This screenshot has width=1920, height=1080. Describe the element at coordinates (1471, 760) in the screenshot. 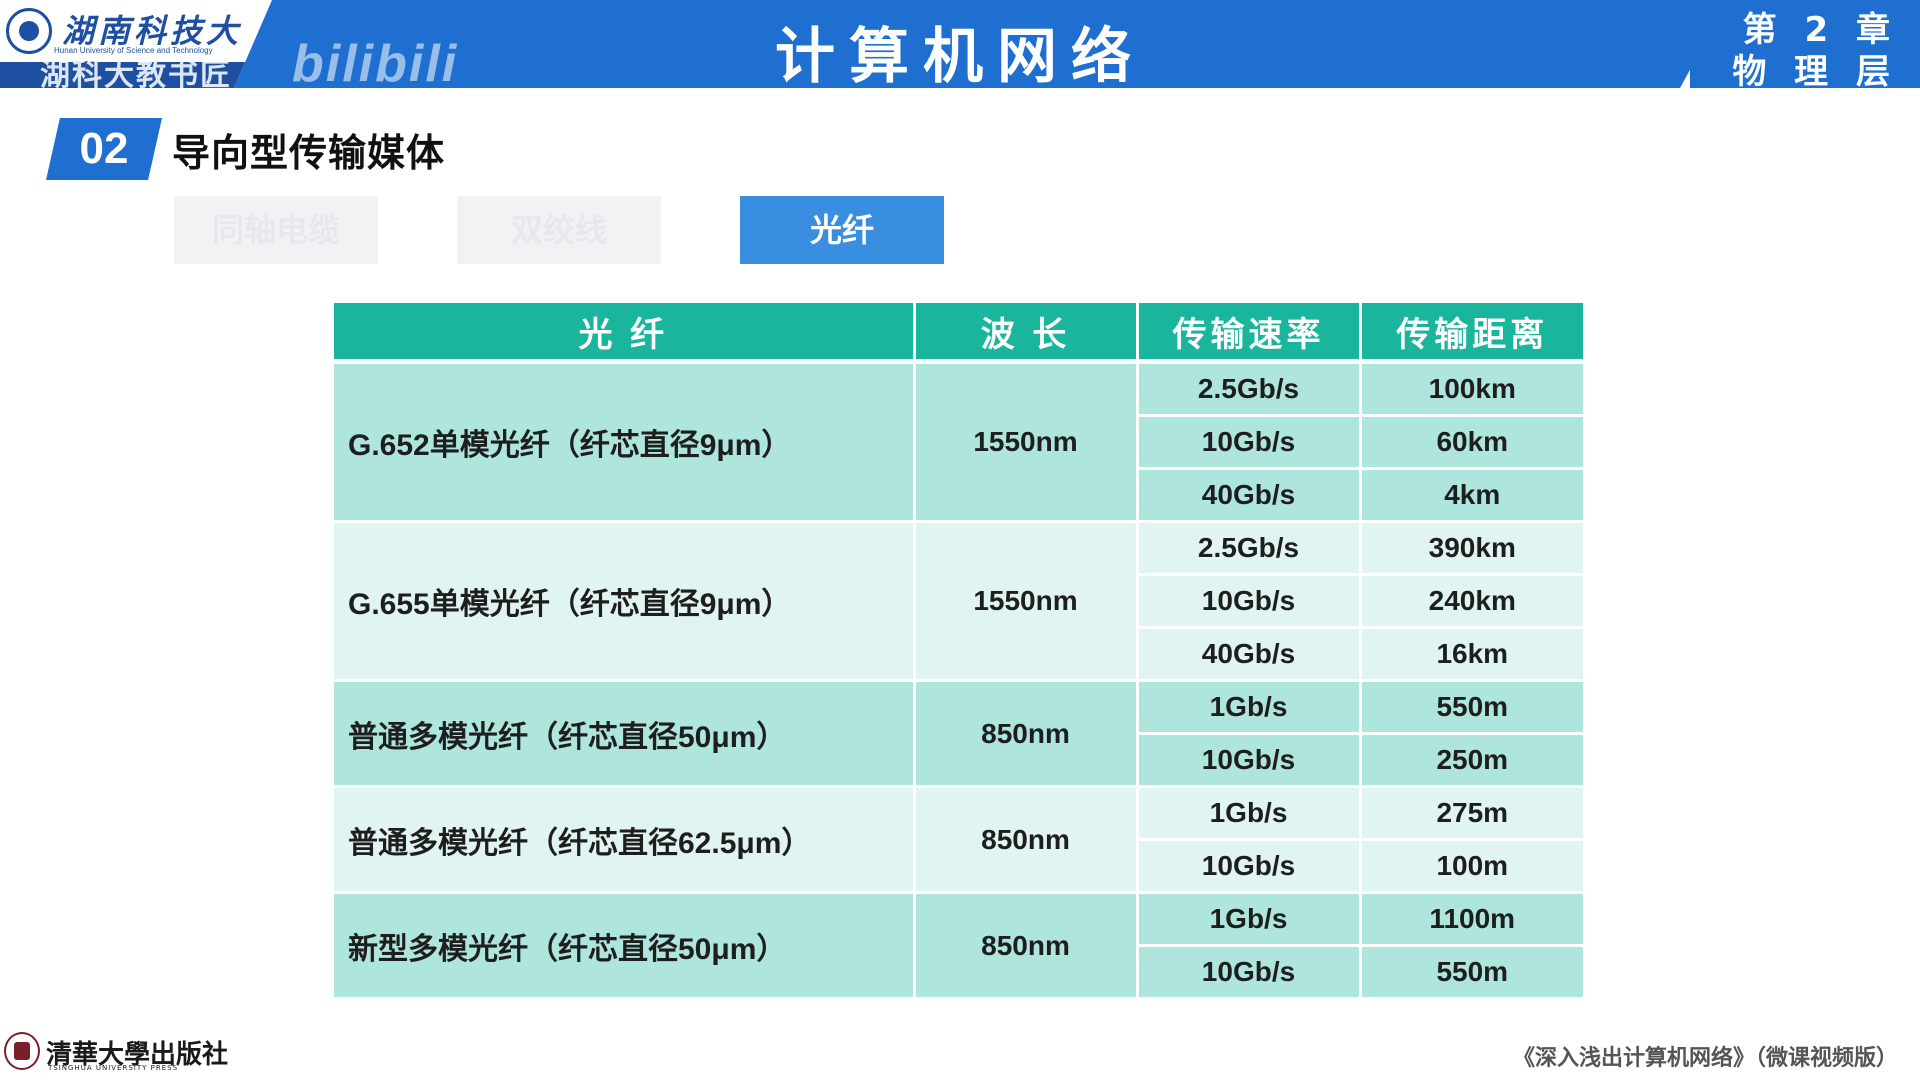

I see `distance-cell: 250m` at that location.